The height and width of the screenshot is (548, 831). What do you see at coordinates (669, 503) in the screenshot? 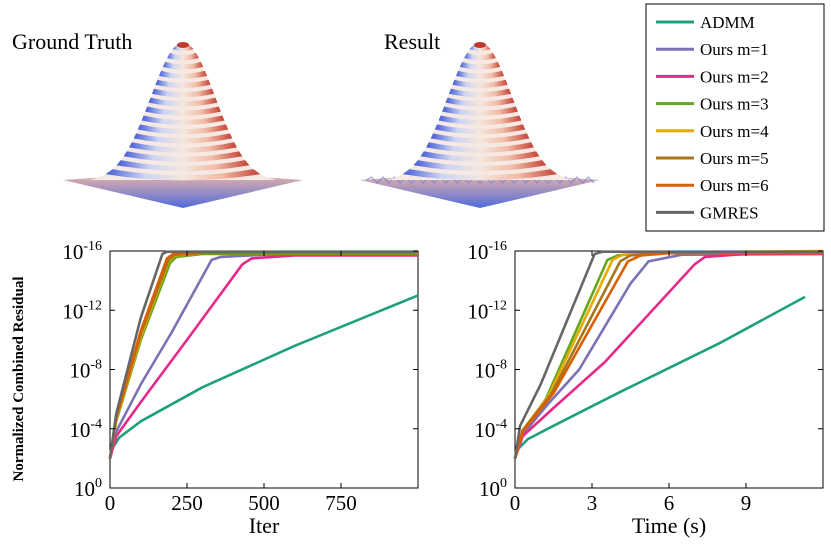
I see `x-tick-label: 6` at bounding box center [669, 503].